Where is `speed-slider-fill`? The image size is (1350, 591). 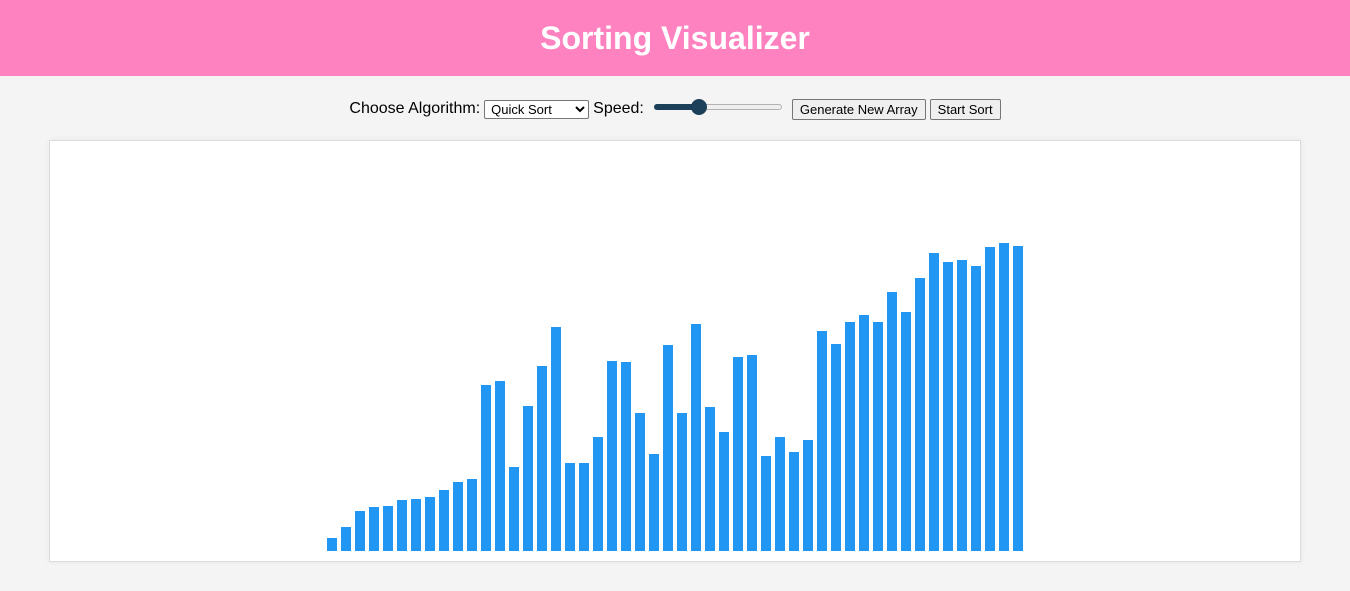
speed-slider-fill is located at coordinates (676, 107).